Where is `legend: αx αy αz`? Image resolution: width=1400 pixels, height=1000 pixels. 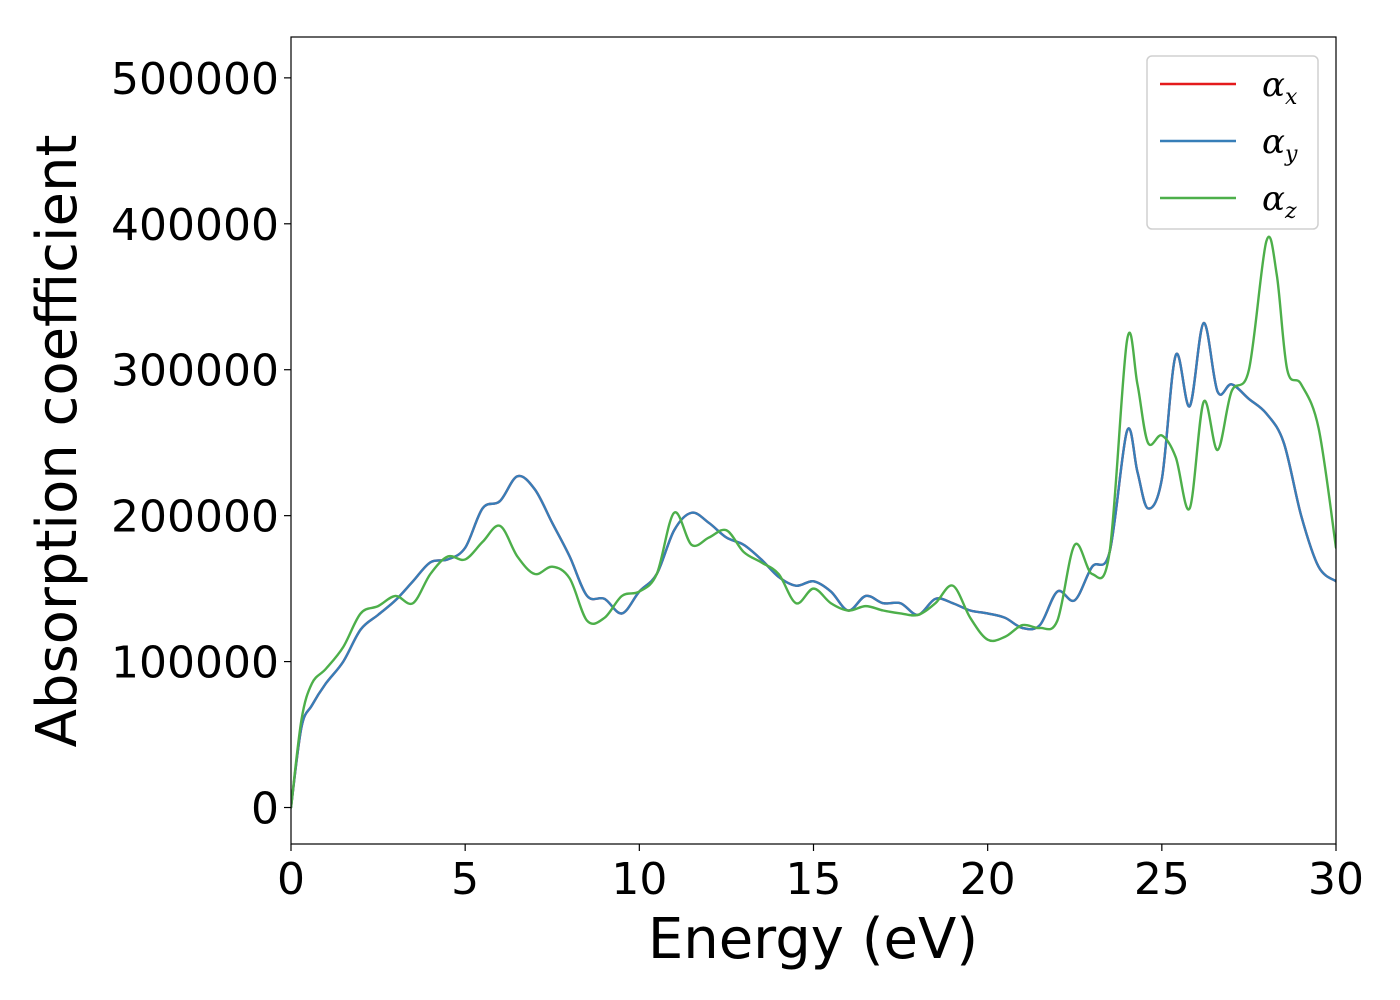 legend: αx αy αz is located at coordinates (1232, 142).